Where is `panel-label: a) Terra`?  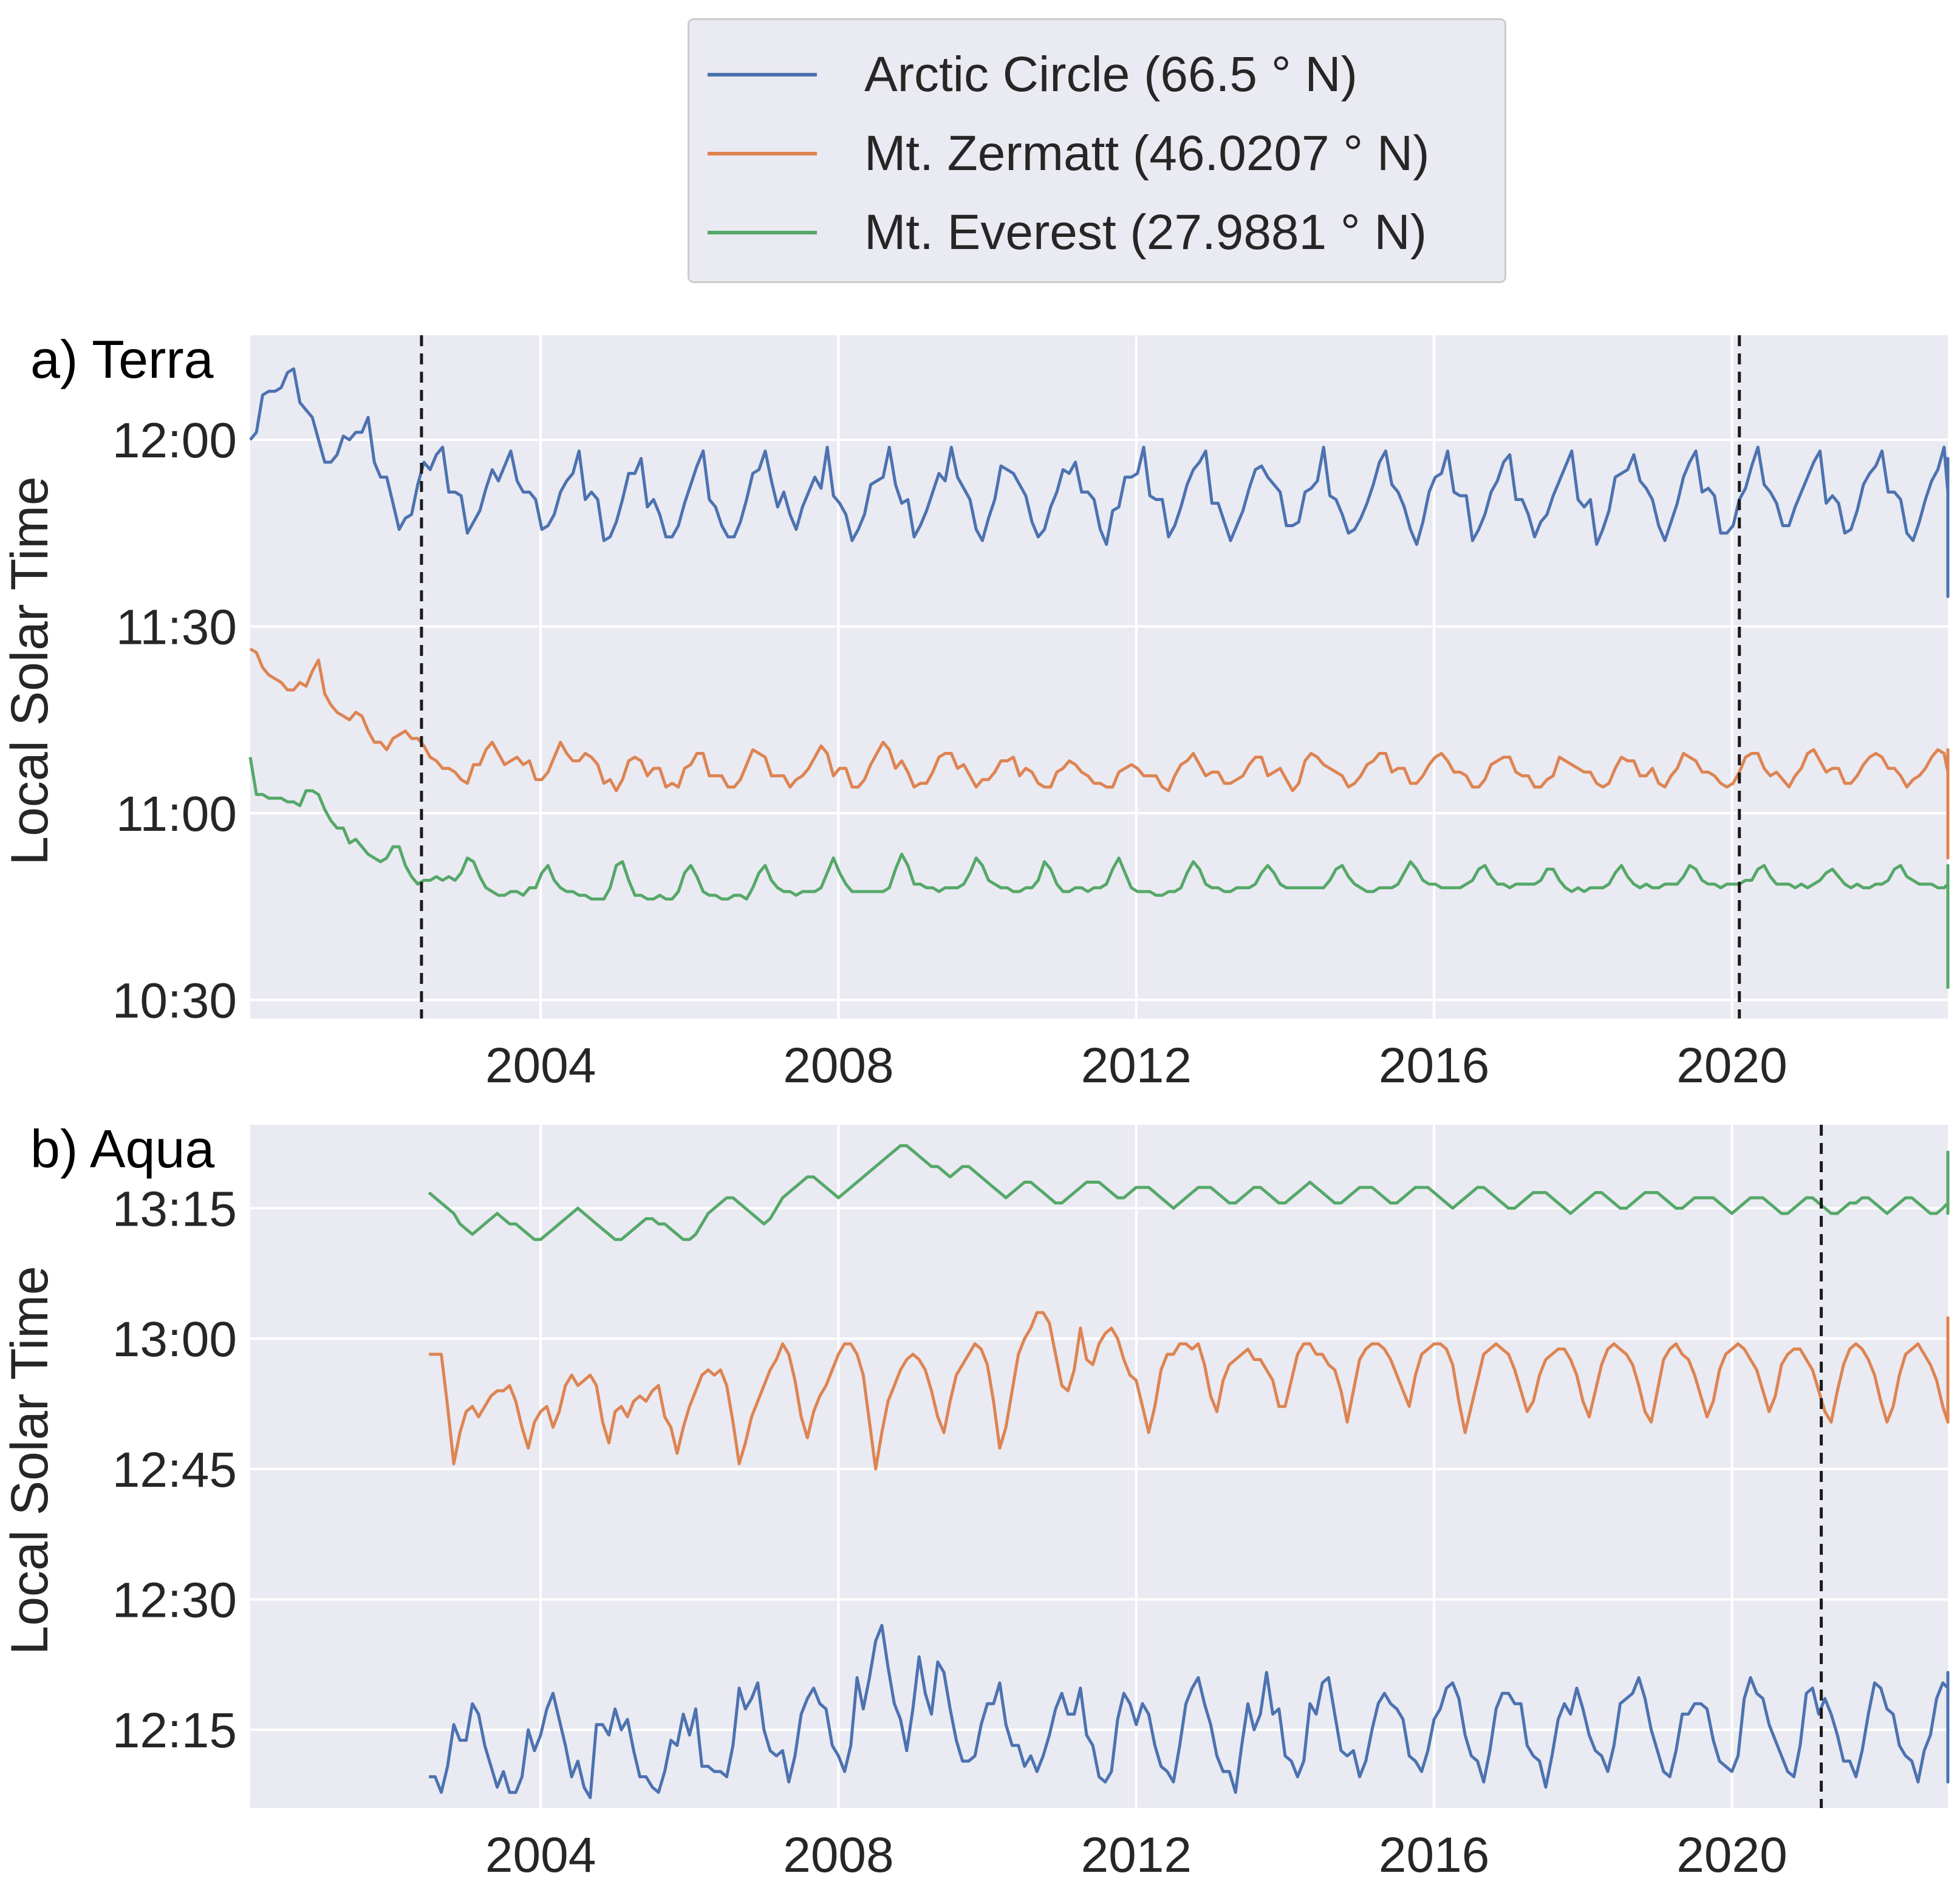 panel-label: a) Terra is located at coordinates (122, 359).